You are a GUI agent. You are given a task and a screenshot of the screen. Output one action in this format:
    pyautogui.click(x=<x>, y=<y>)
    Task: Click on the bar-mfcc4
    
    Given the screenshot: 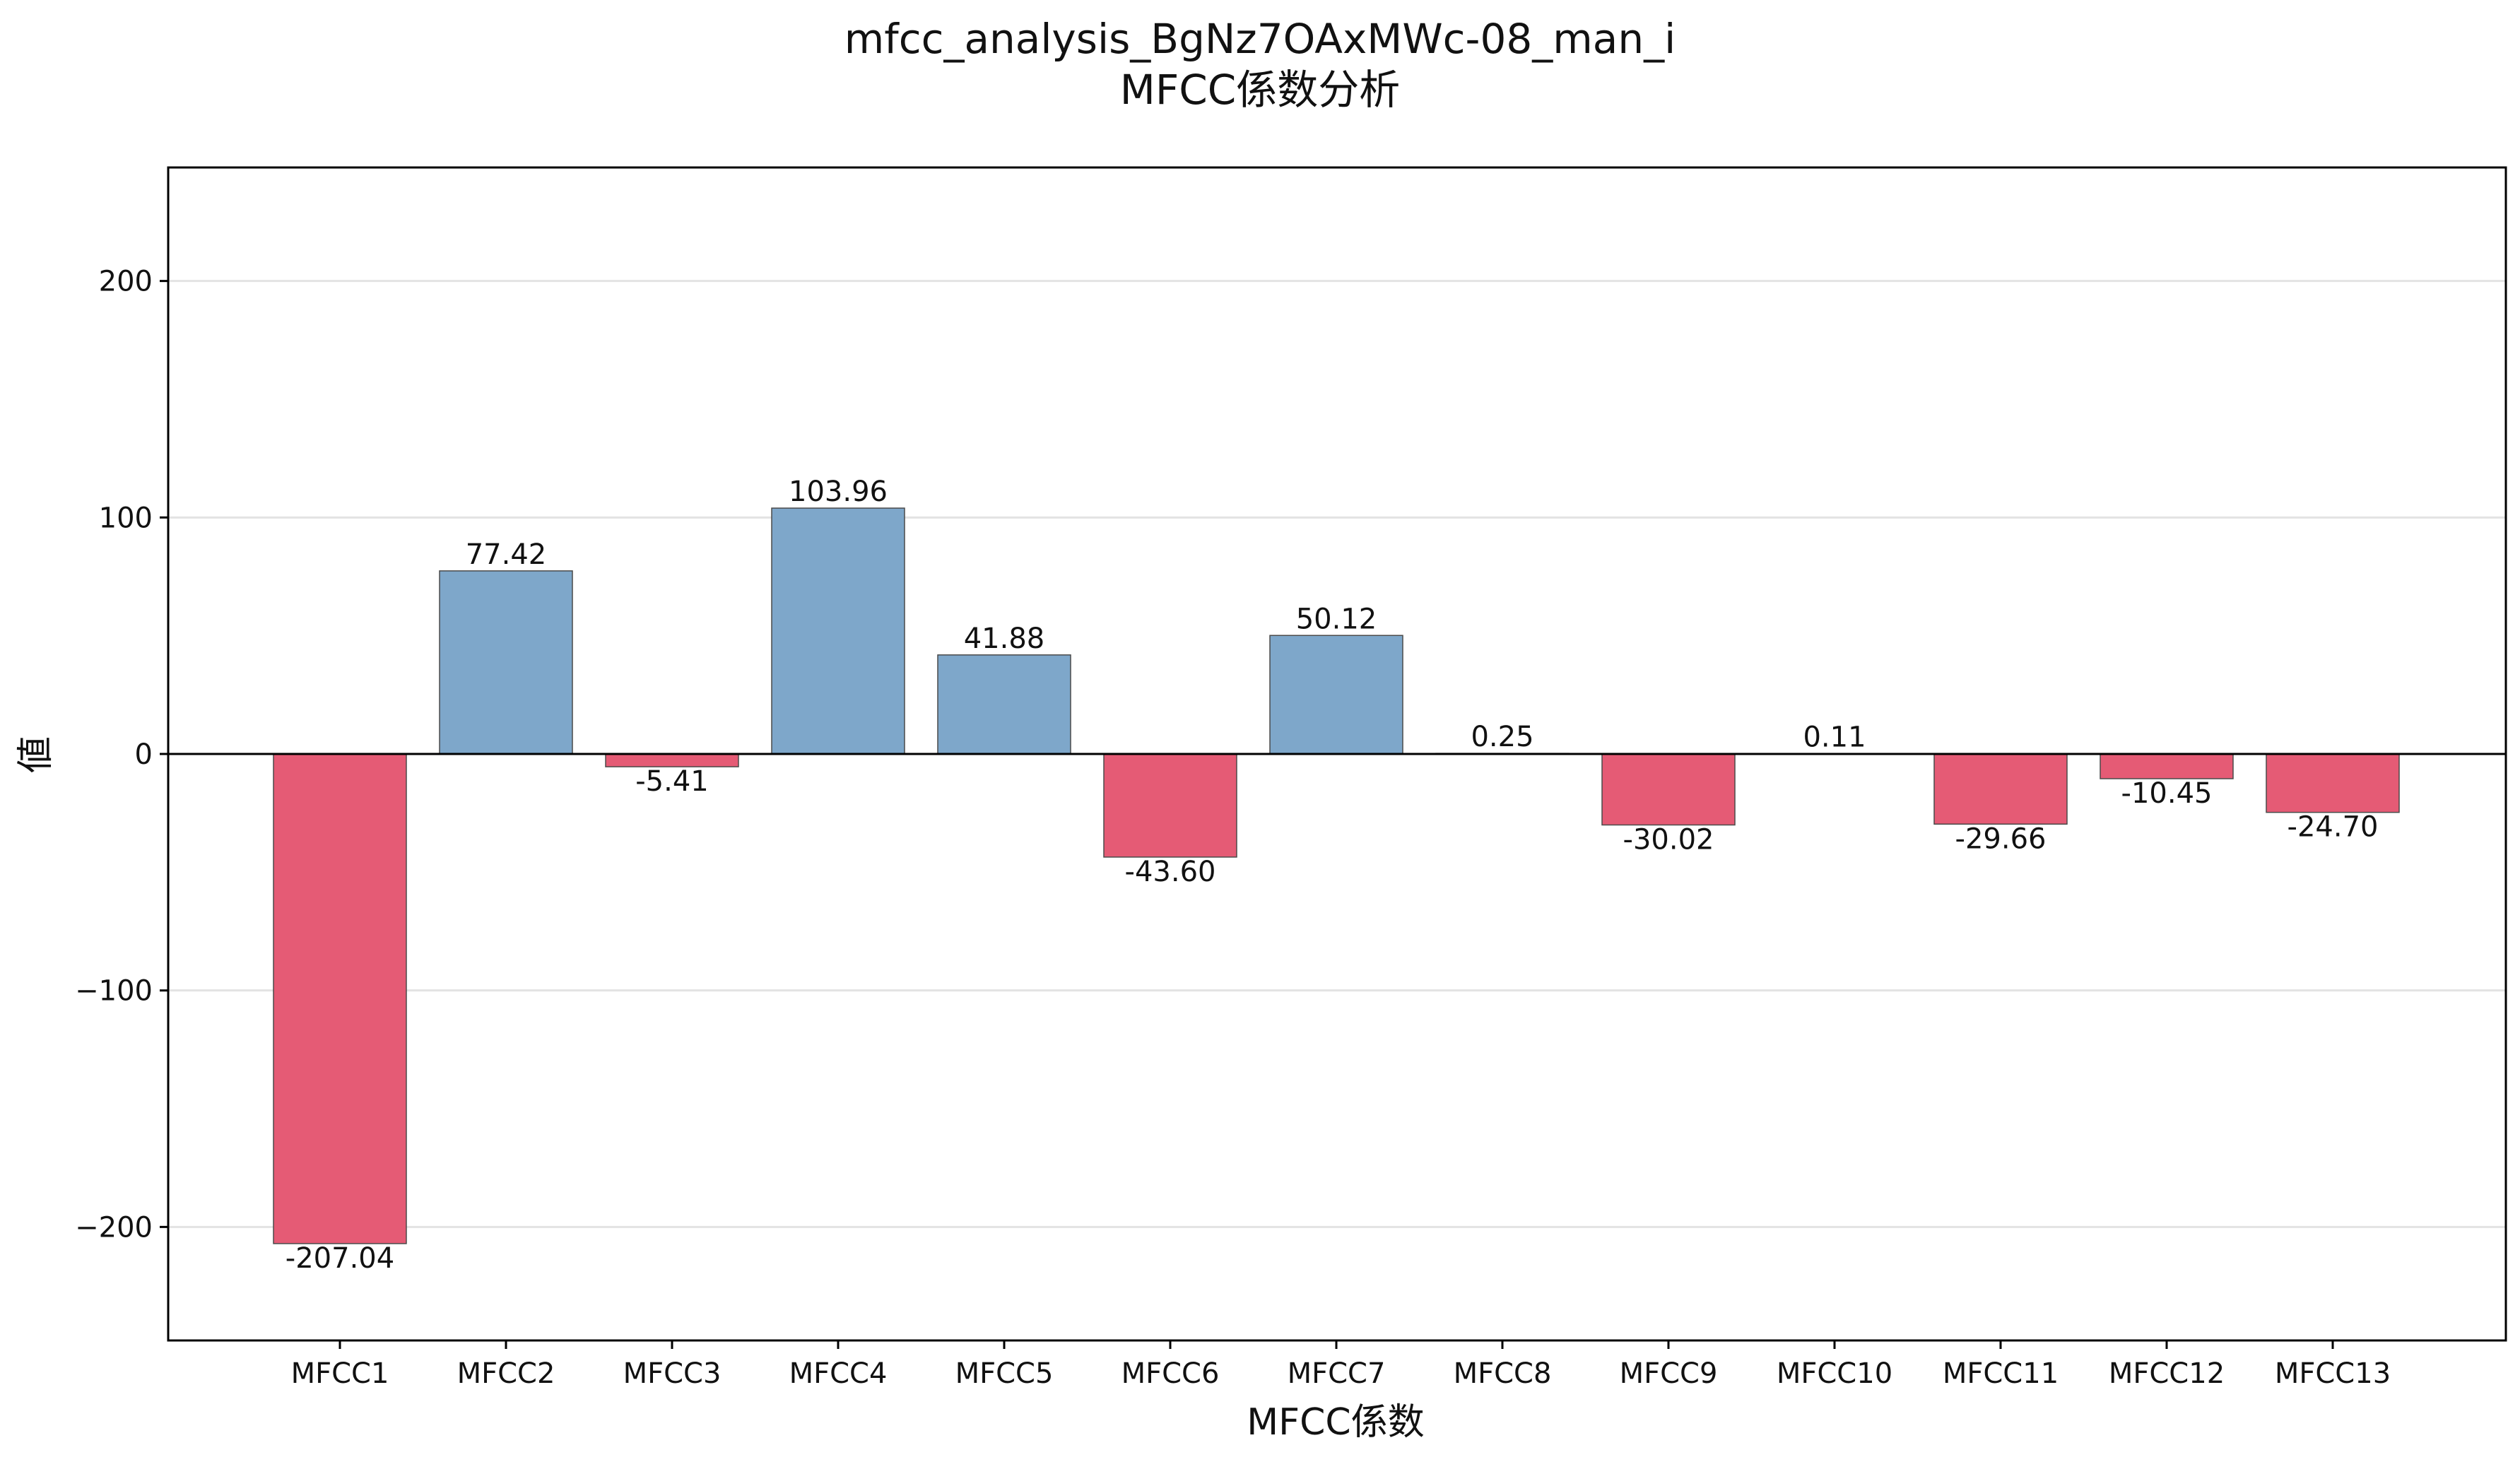 What is the action you would take?
    pyautogui.click(x=838, y=631)
    